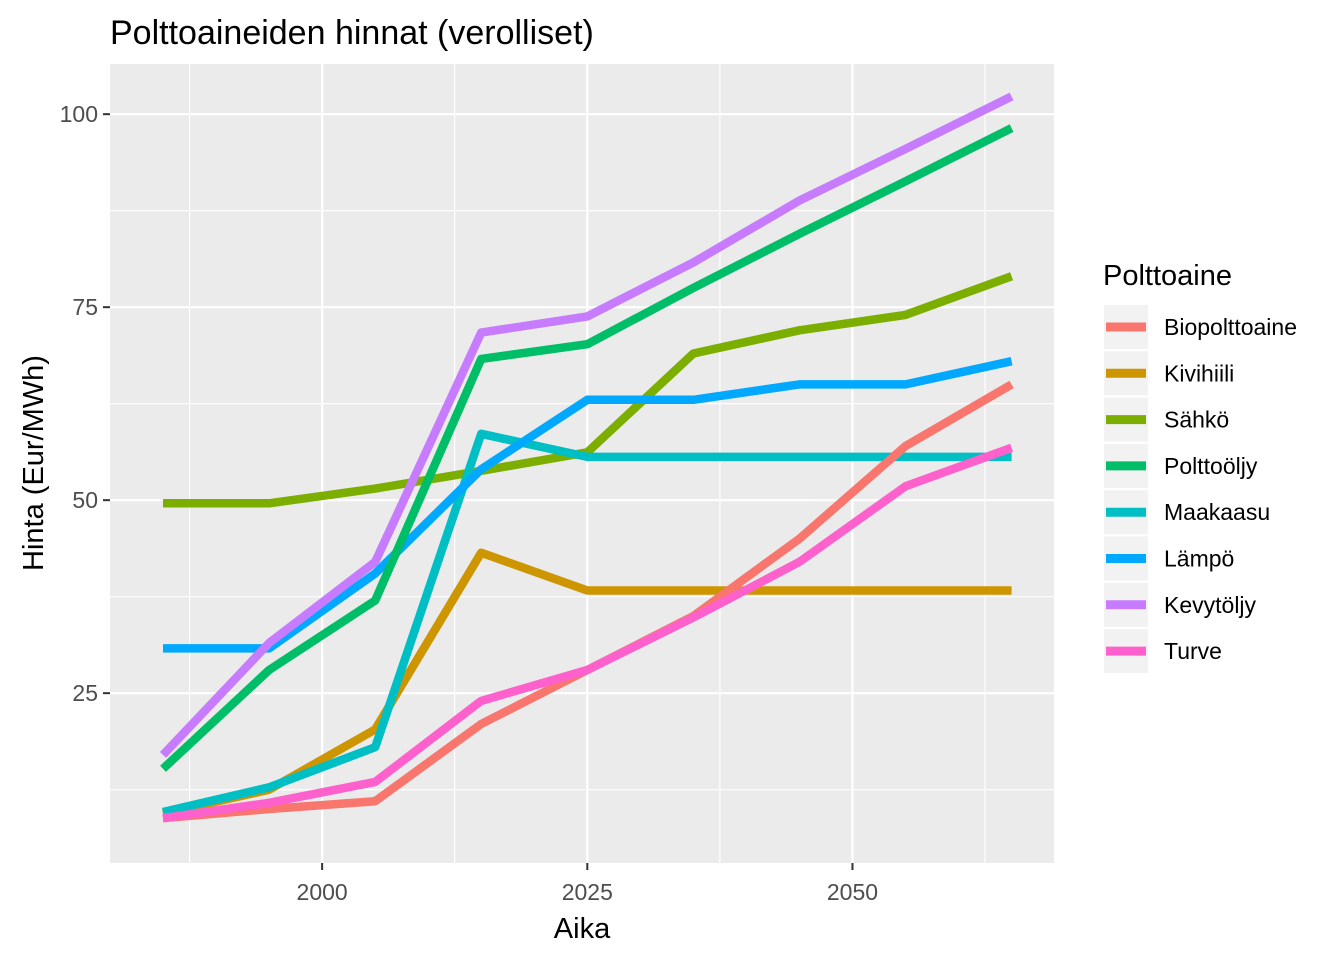  What do you see at coordinates (582, 929) in the screenshot?
I see `x-axis-title: Aika` at bounding box center [582, 929].